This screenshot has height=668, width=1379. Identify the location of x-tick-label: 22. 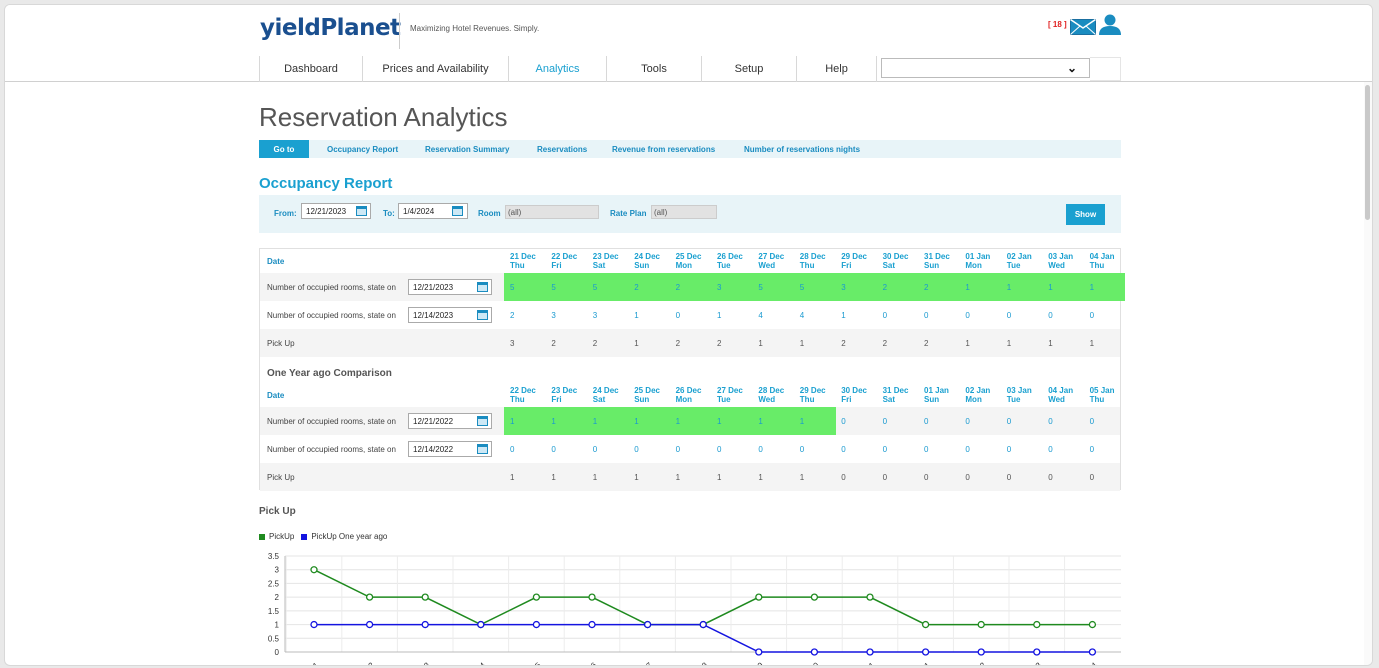
(369, 663).